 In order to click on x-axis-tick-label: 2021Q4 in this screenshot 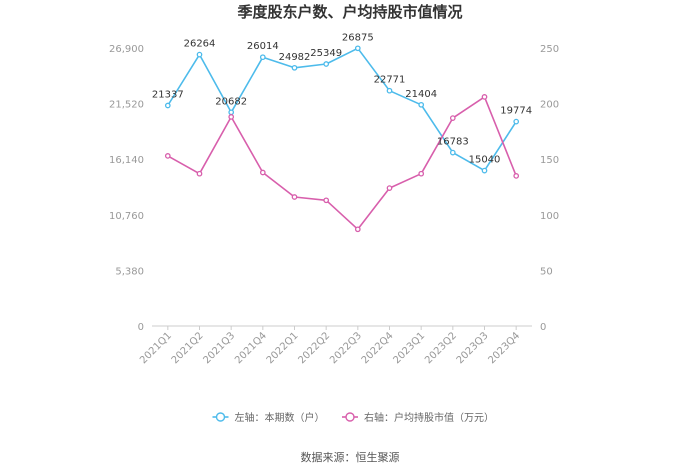, I will do `click(251, 348)`.